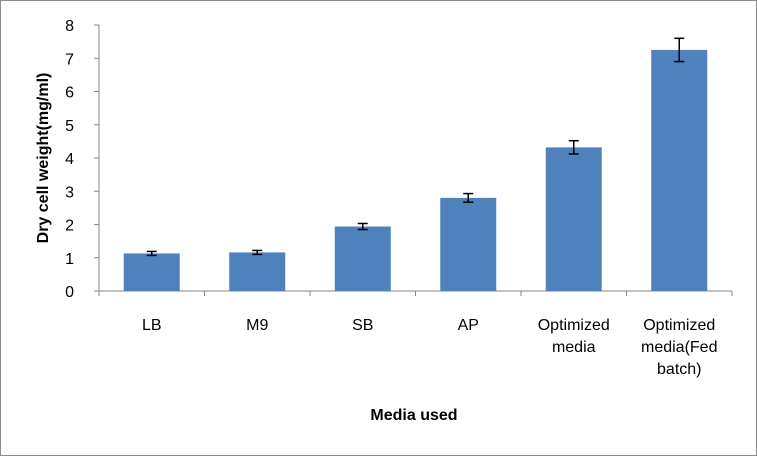 This screenshot has width=757, height=456. I want to click on x-tick-label-line: SB, so click(362, 325).